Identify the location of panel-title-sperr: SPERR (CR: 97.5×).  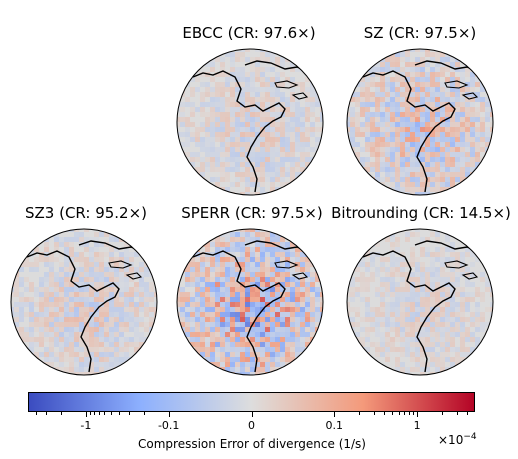
(252, 213).